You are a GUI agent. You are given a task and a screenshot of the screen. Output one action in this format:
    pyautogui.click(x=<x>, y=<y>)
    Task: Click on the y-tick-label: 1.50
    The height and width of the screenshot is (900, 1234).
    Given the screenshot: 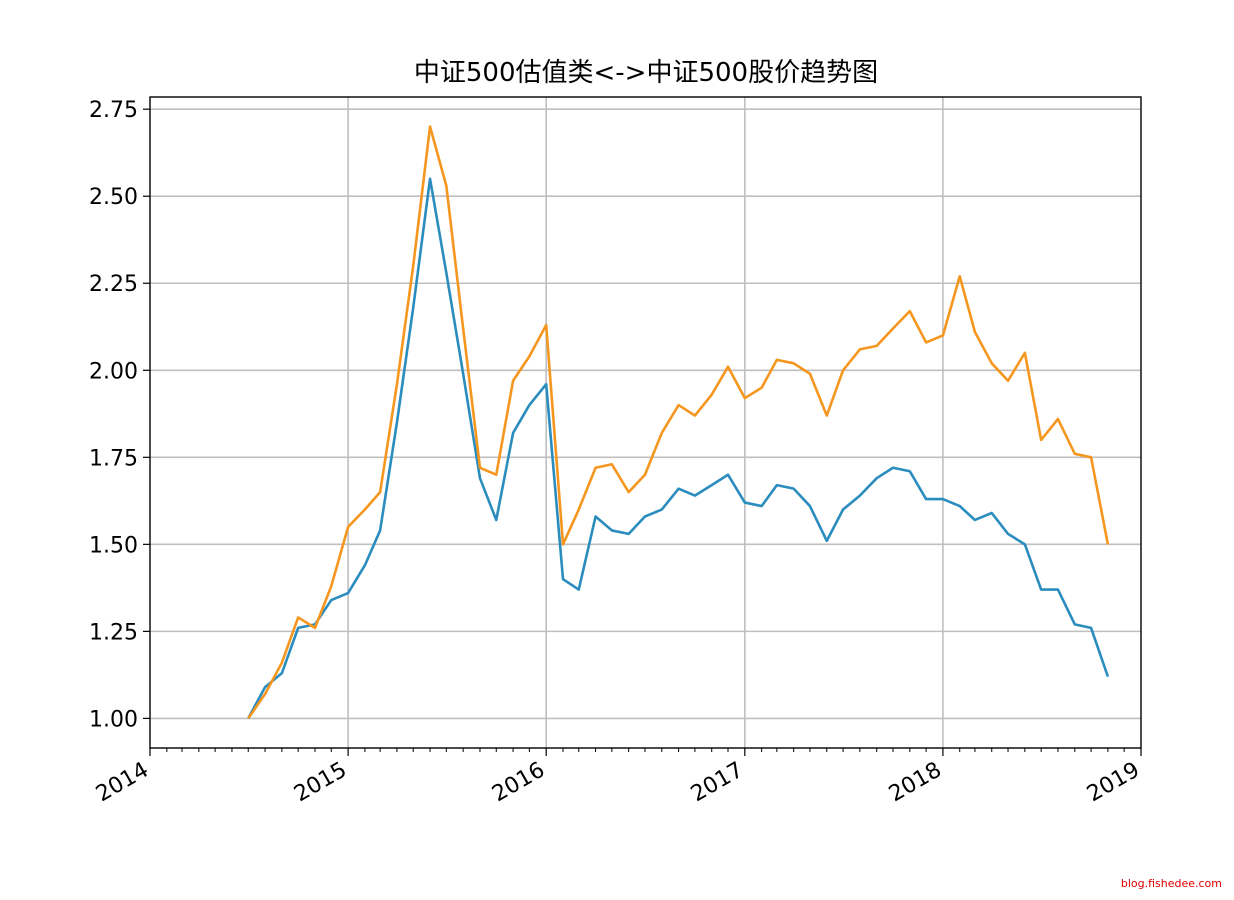 What is the action you would take?
    pyautogui.click(x=113, y=545)
    